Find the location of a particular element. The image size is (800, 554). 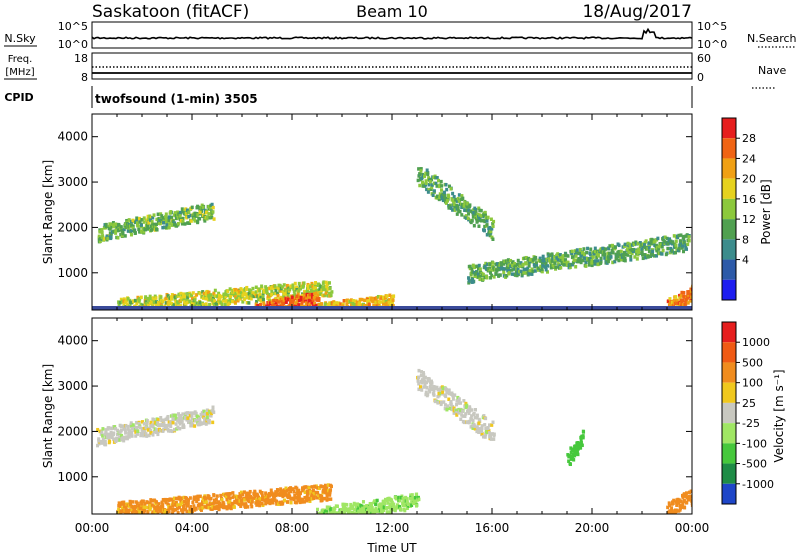

colorbar-swatch is located at coordinates (729, 168).